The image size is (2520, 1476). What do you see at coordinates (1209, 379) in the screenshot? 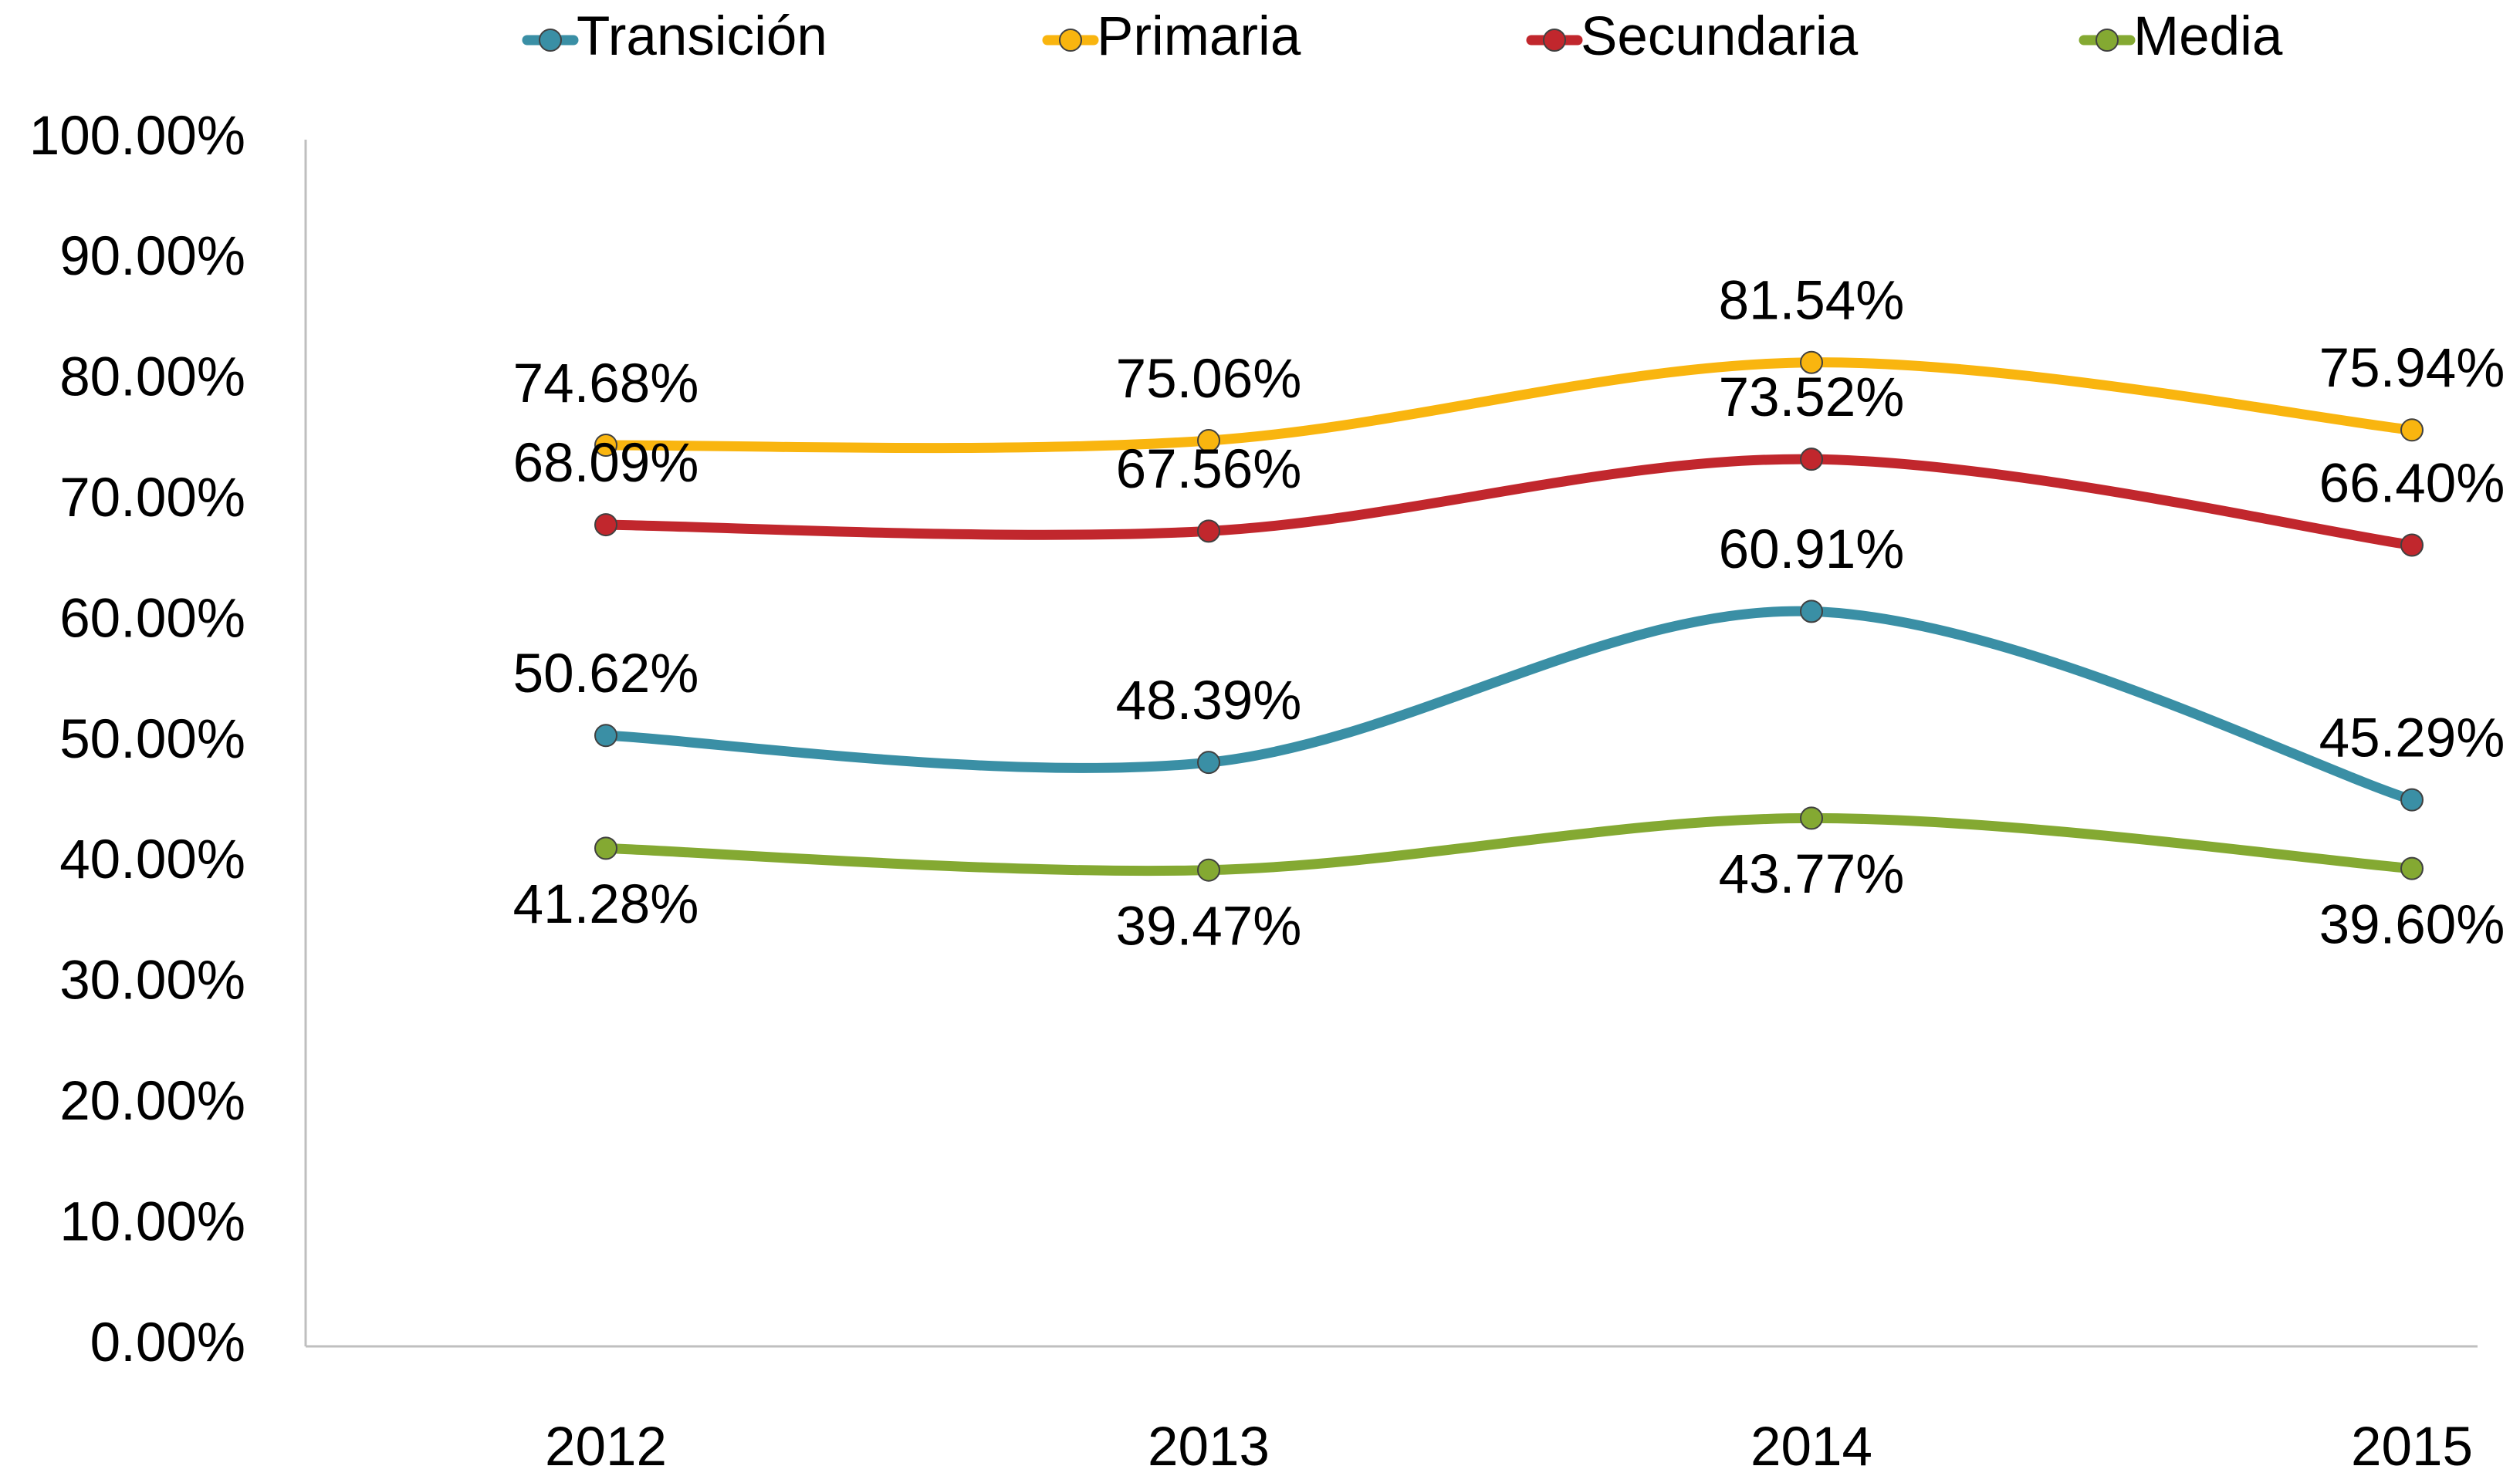
I see `data-label: 75.06%` at bounding box center [1209, 379].